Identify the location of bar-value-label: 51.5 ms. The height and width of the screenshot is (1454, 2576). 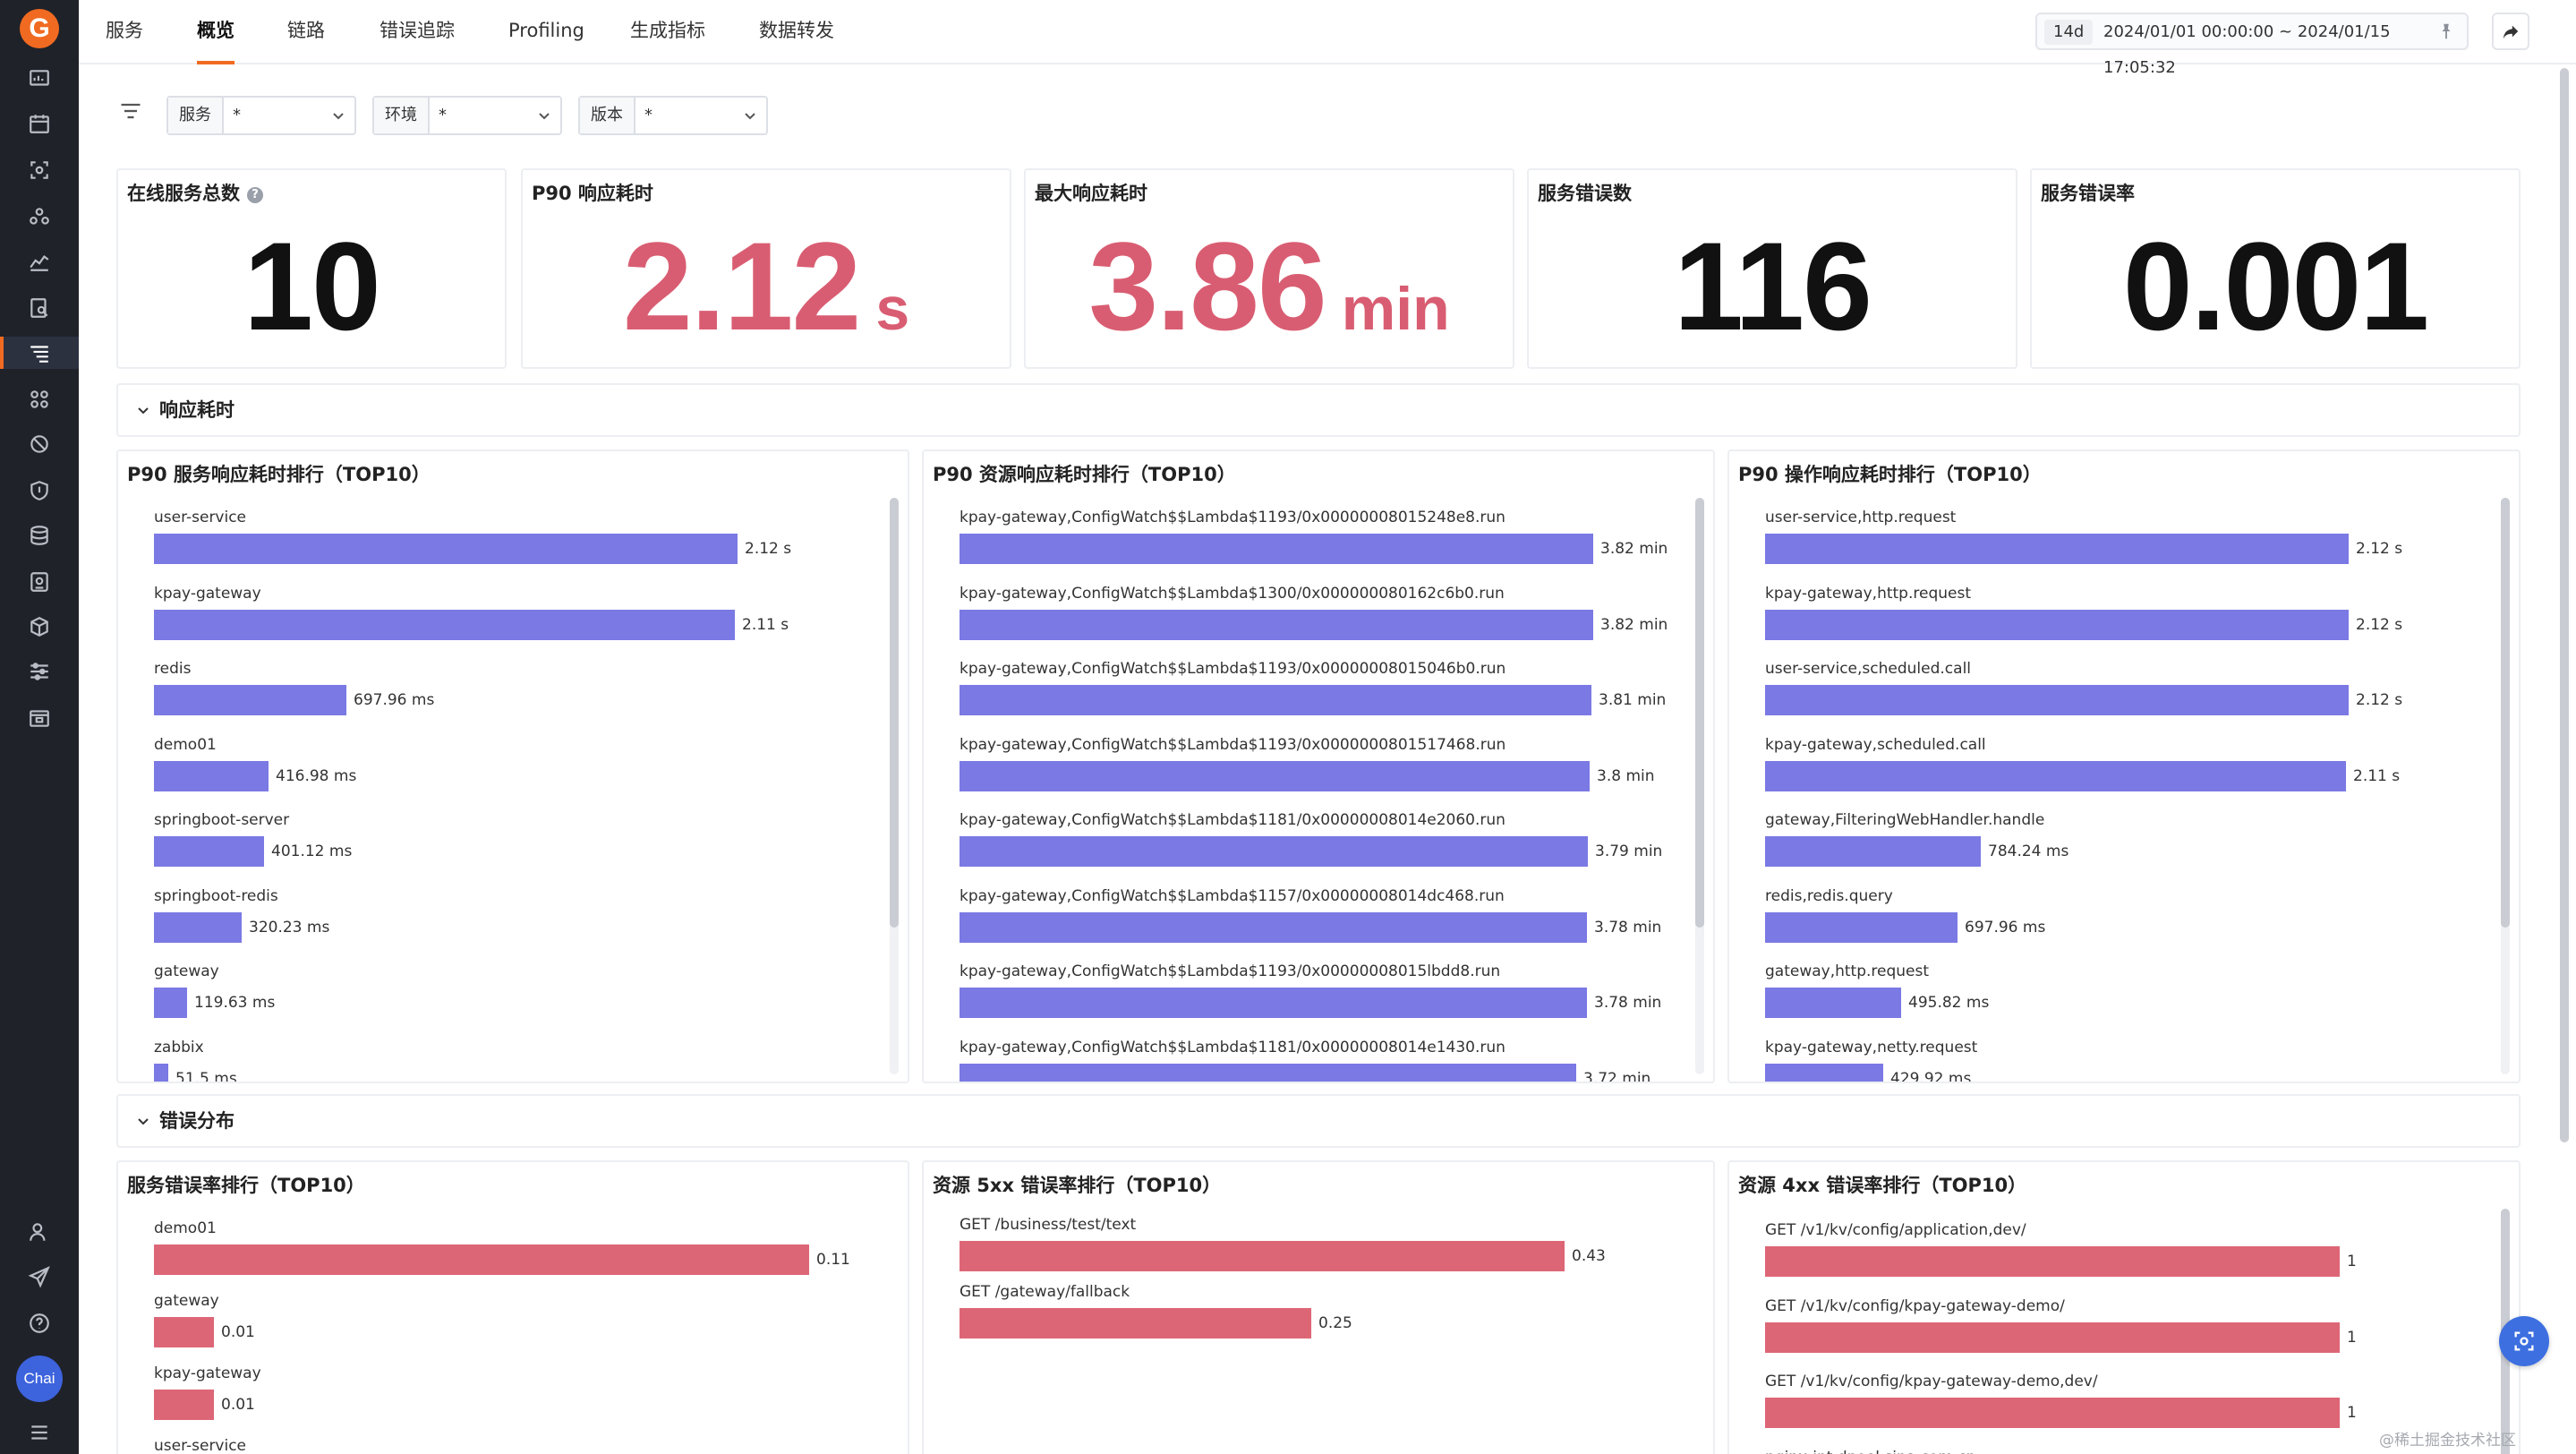
(206, 1076).